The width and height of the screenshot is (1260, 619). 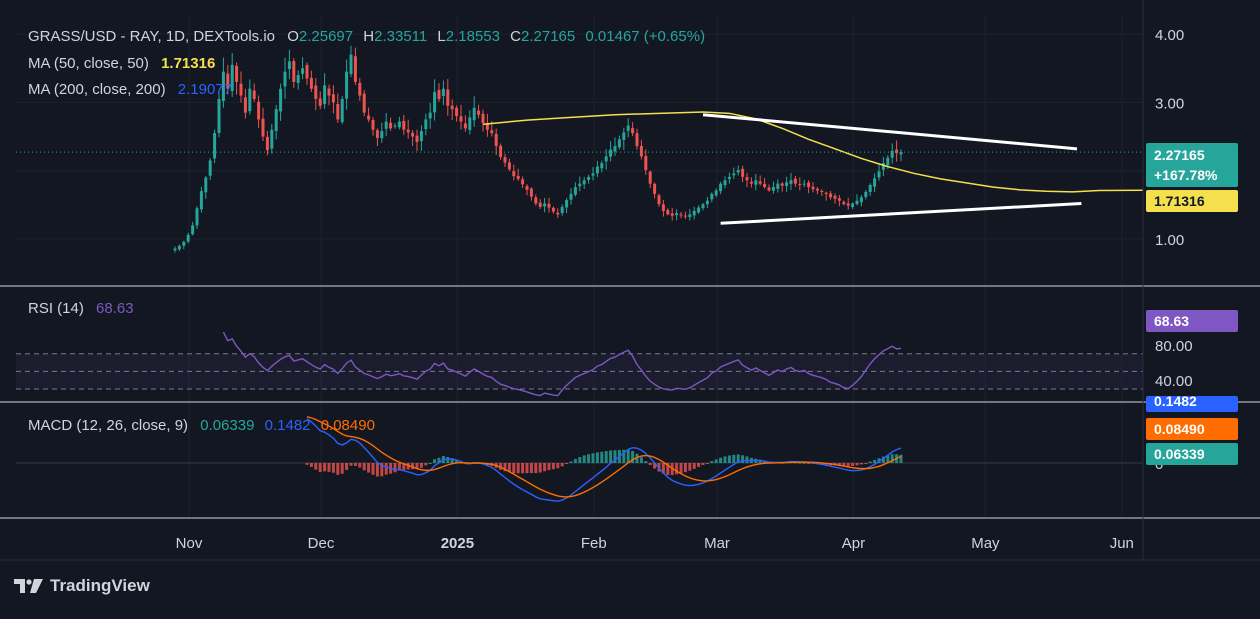 I want to click on open-value: 2.25697, so click(x=326, y=36).